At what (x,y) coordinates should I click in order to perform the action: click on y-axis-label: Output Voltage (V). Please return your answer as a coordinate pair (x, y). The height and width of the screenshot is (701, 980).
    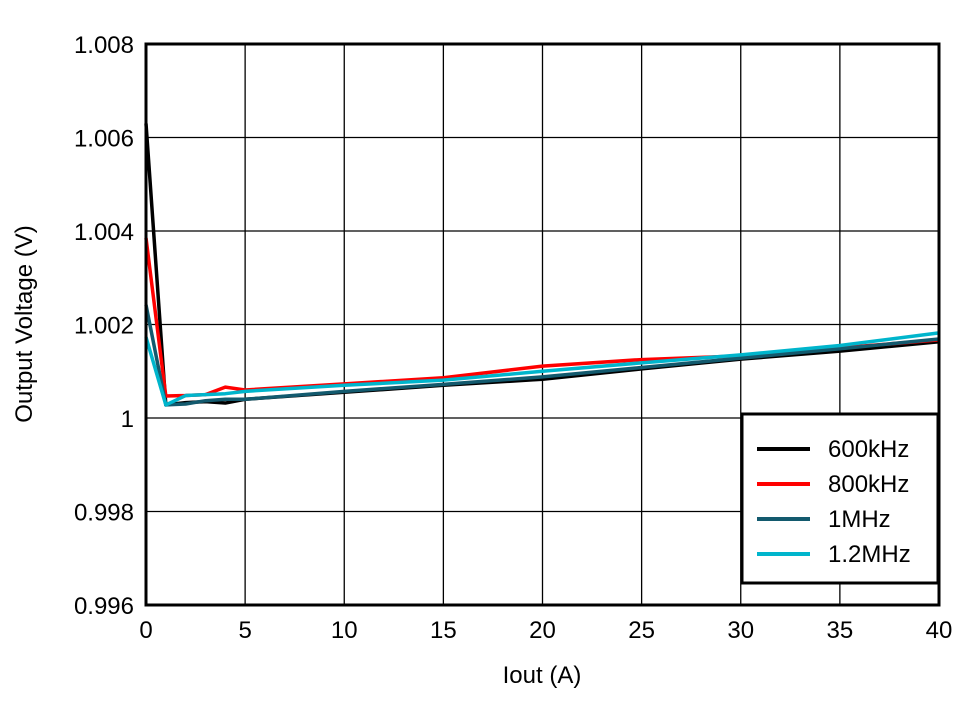
    Looking at the image, I should click on (24, 323).